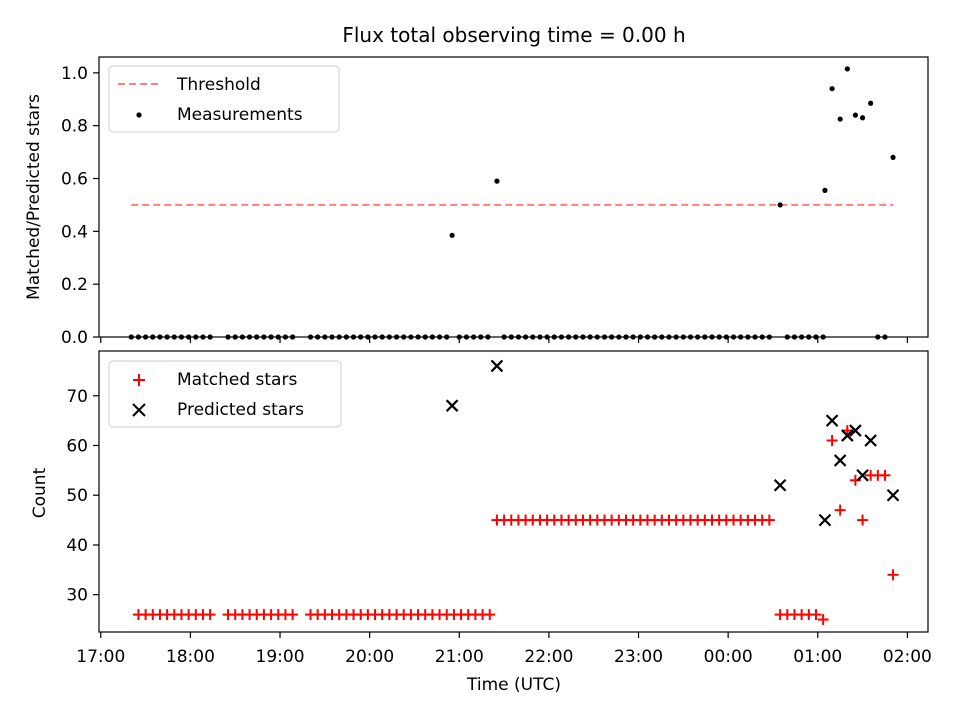  Describe the element at coordinates (80, 206) in the screenshot. I see `ratio-y-axis: 0.0 0.2 0.4 0.6 0.8 1.0` at that location.